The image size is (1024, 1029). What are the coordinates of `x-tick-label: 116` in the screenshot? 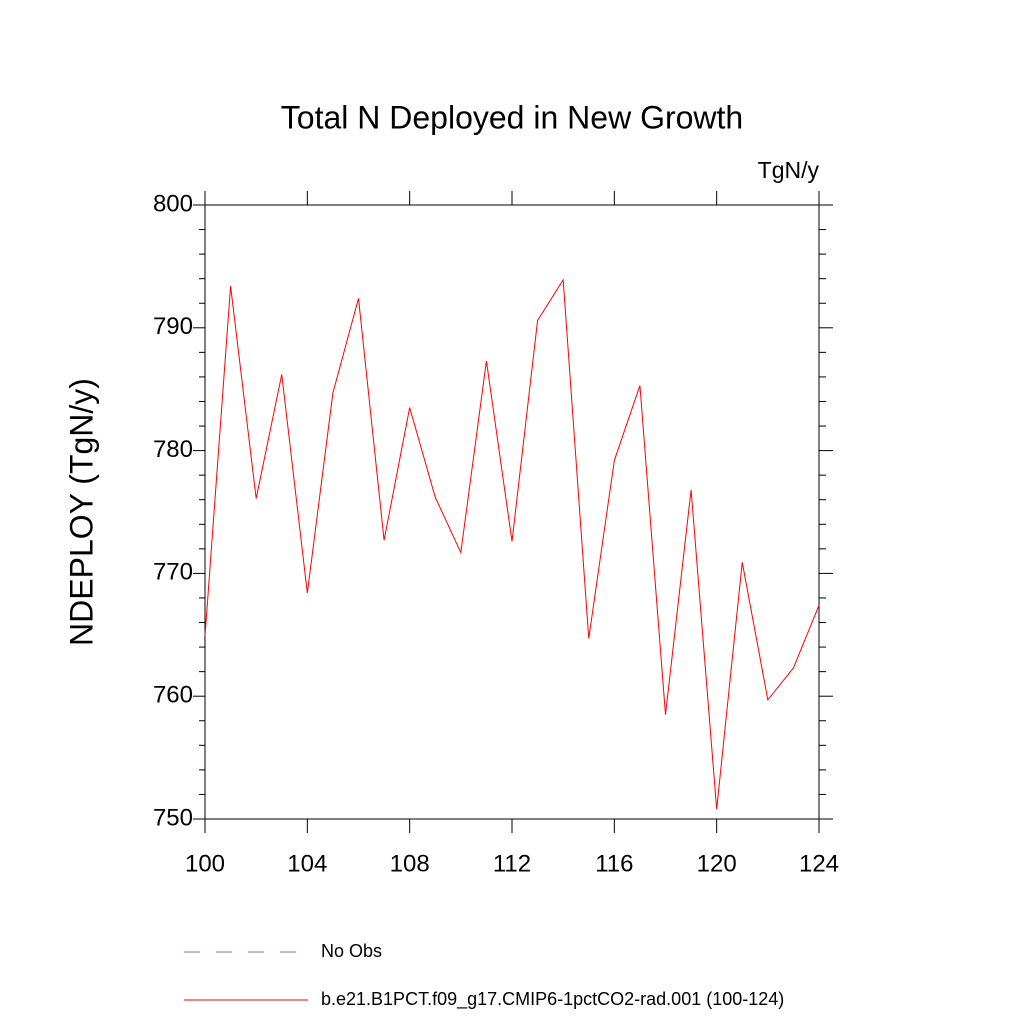 It's located at (614, 863).